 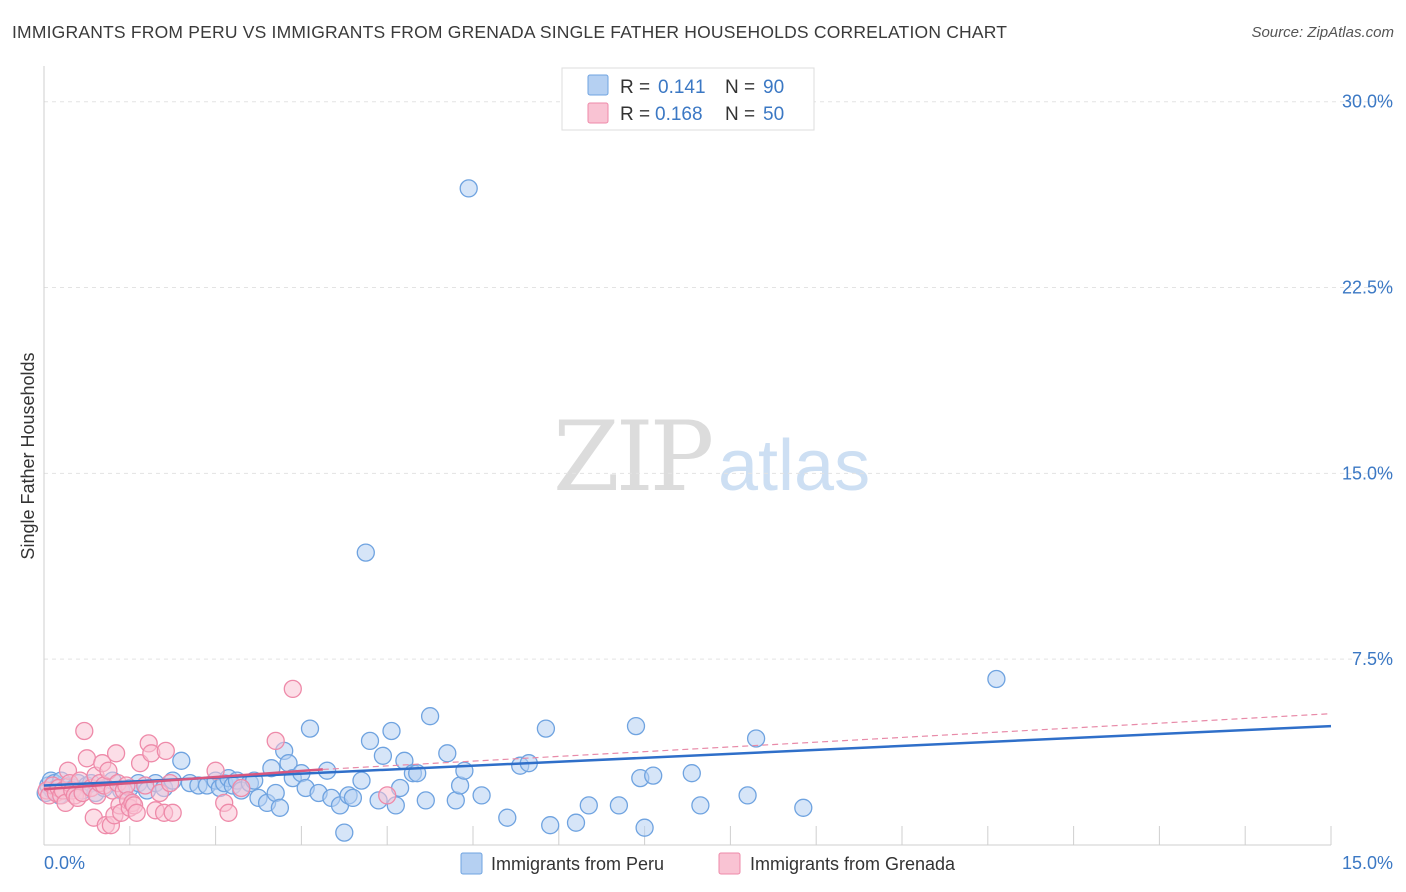 What do you see at coordinates (64, 863) in the screenshot?
I see `x-tick-label-start: 0.0%` at bounding box center [64, 863].